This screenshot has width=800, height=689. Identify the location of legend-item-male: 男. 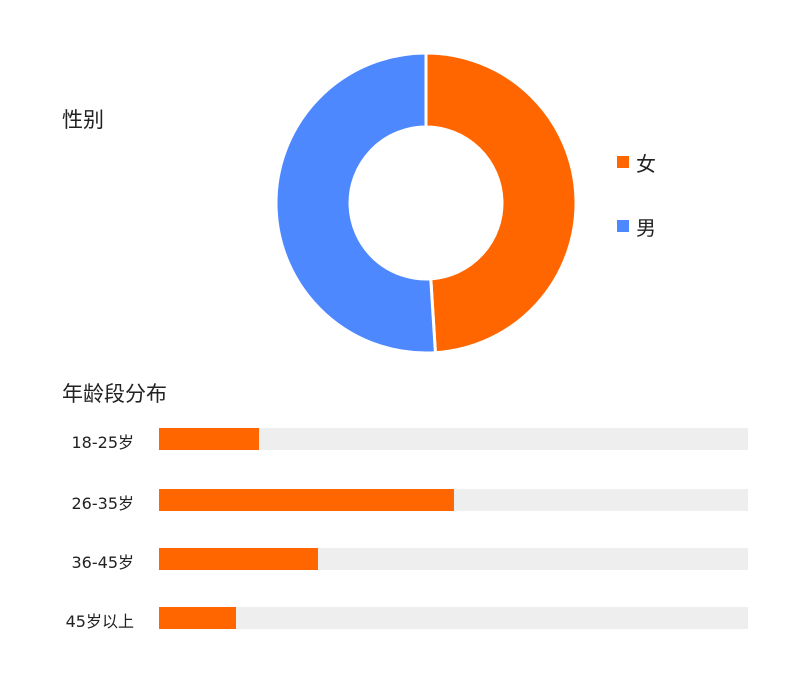
(636, 226).